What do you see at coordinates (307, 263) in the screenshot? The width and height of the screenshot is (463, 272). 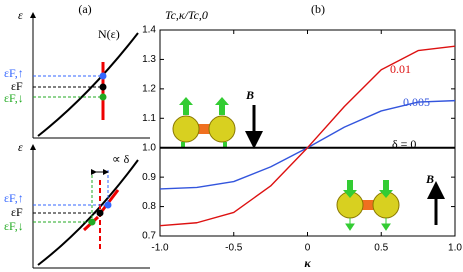 I see `x-axis-label: κ` at bounding box center [307, 263].